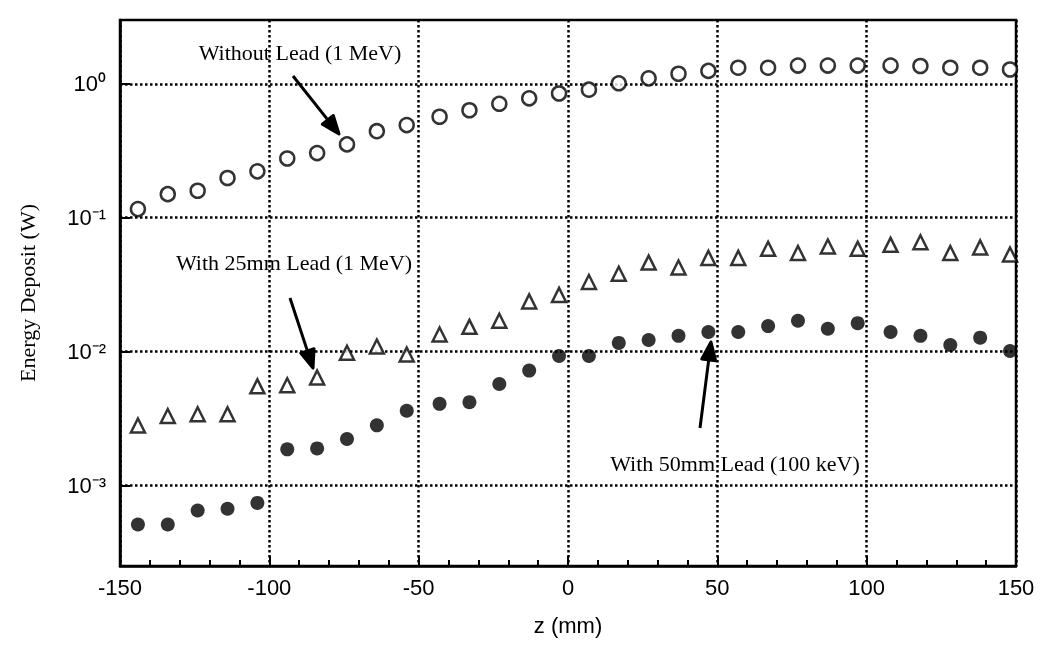  Describe the element at coordinates (568, 625) in the screenshot. I see `x-axis-title: z (mm)` at that location.